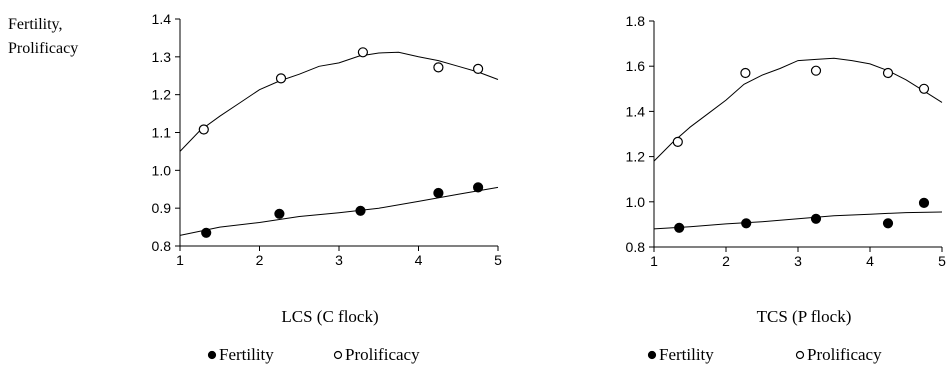 The height and width of the screenshot is (373, 950). I want to click on chart-right: TCS (P flock), so click(804, 316).